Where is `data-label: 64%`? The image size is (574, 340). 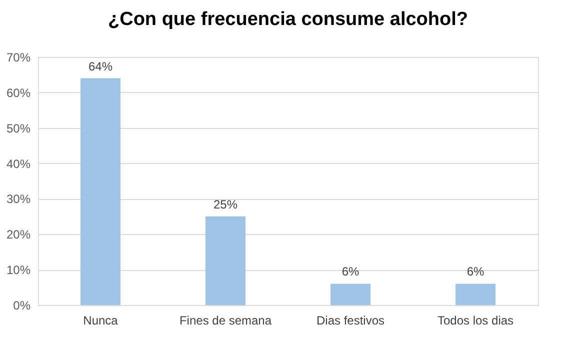
data-label: 64% is located at coordinates (100, 66).